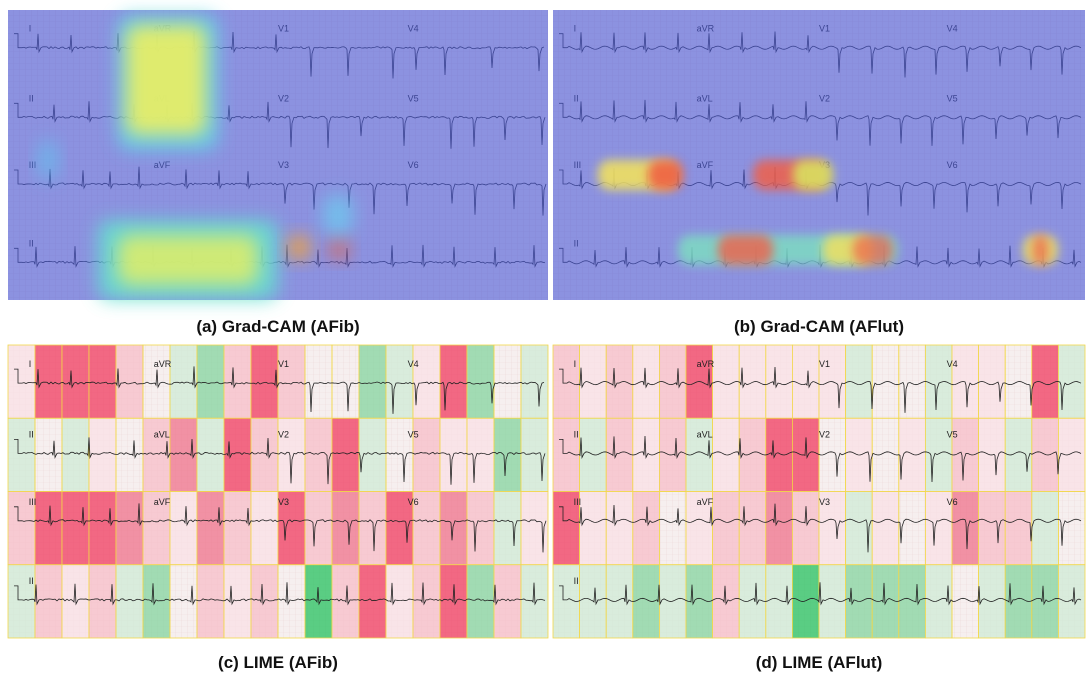 This screenshot has width=1089, height=679. What do you see at coordinates (952, 364) in the screenshot?
I see `lead-label: V4` at bounding box center [952, 364].